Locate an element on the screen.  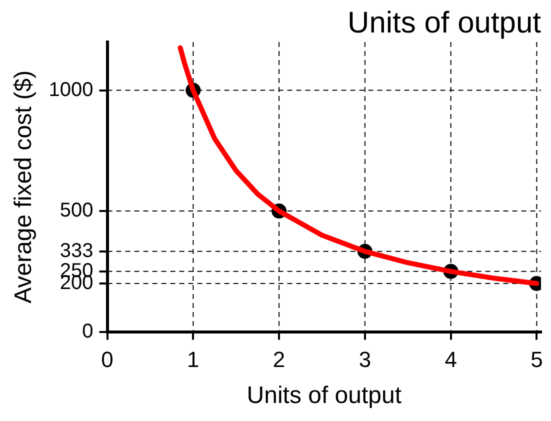
y-tick-label: 333 is located at coordinates (77, 251).